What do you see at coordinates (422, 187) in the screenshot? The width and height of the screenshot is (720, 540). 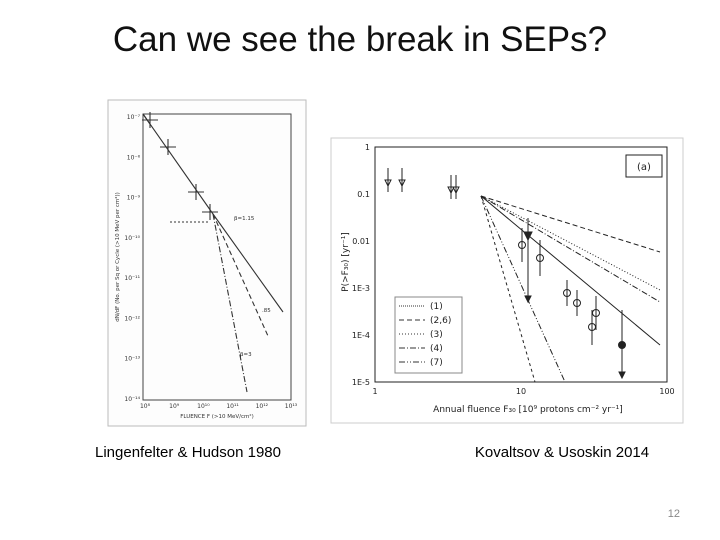 I see `triangles` at bounding box center [422, 187].